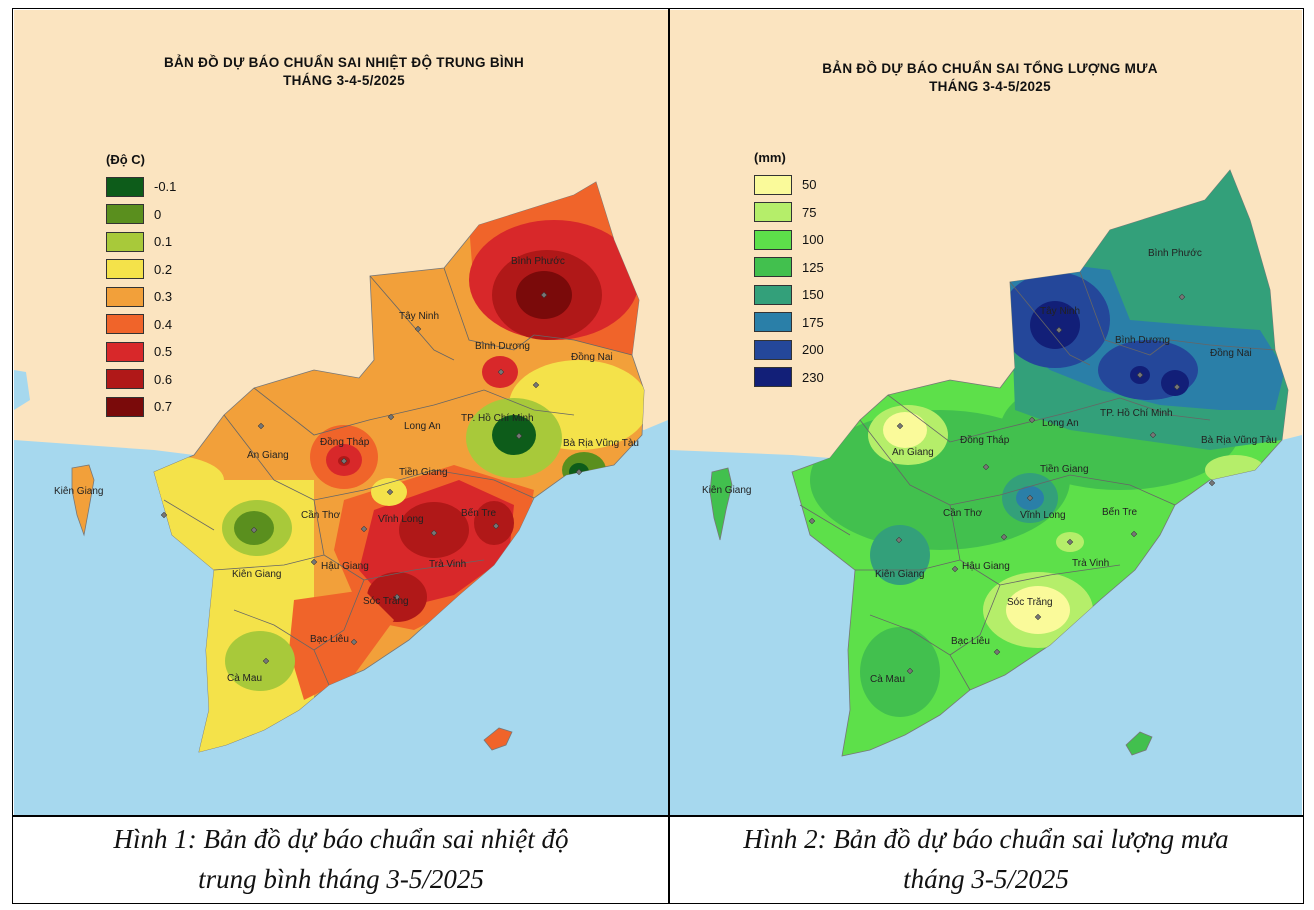 The height and width of the screenshot is (910, 1314). Describe the element at coordinates (990, 86) in the screenshot. I see `rainfall-map-title-line2: THÁNG 3-4-5/2025` at that location.